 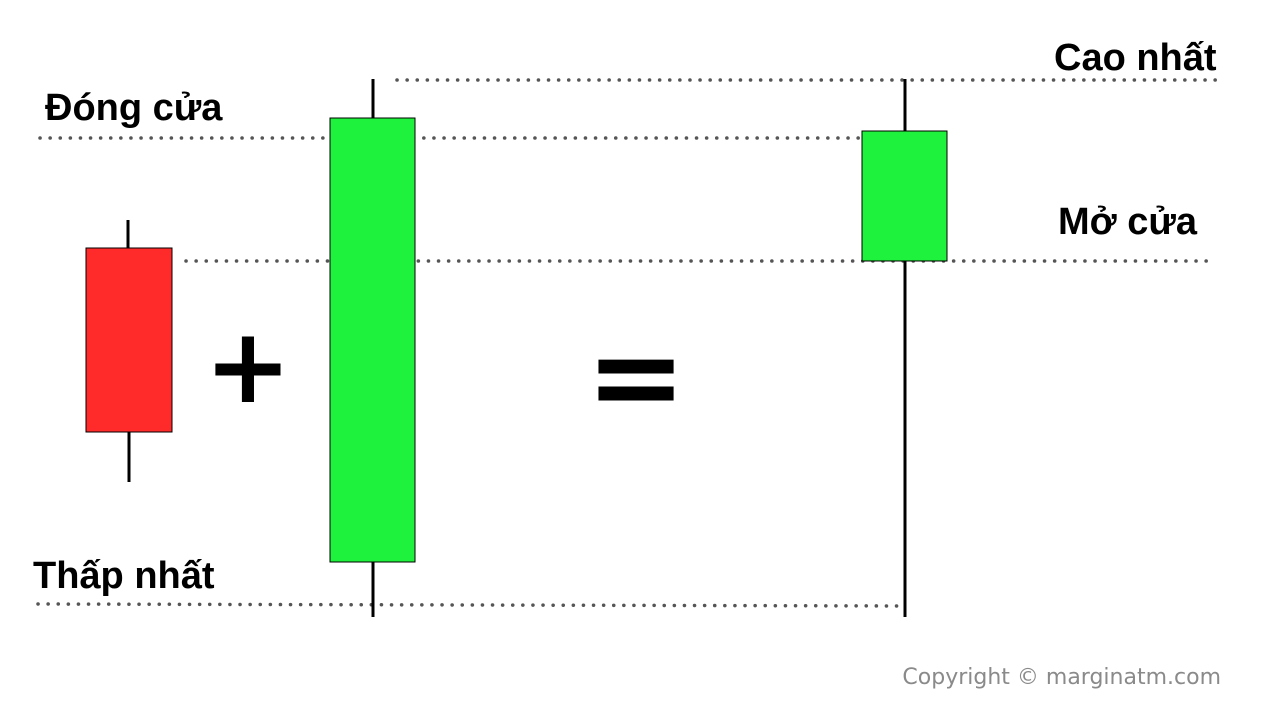 I want to click on result-candle-body, so click(x=904, y=196).